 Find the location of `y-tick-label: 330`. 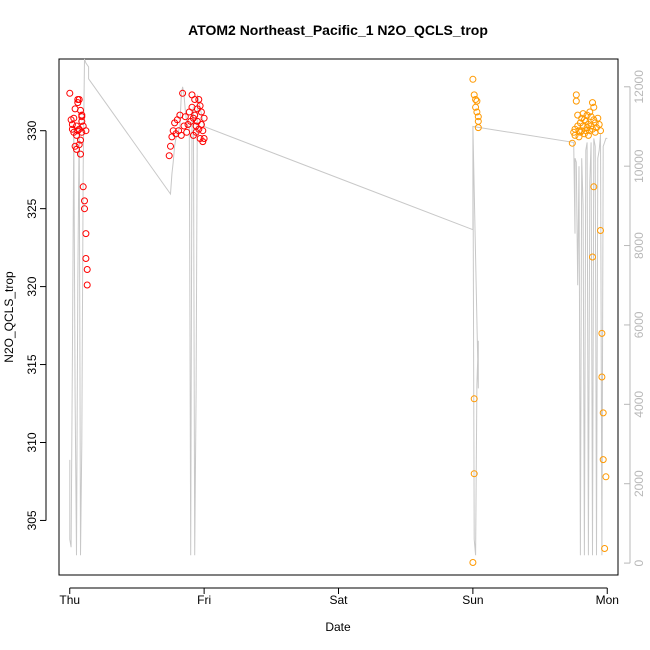

y-tick-label: 330 is located at coordinates (32, 130).